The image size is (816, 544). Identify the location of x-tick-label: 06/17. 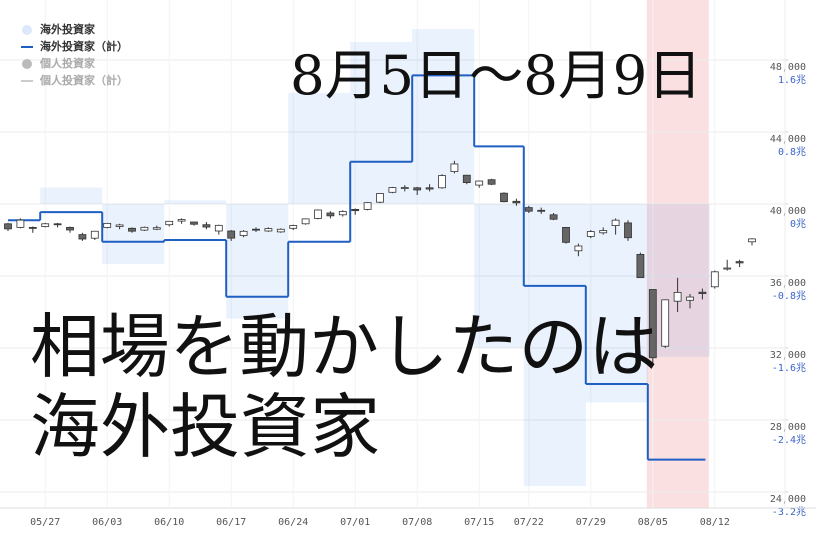
(231, 522).